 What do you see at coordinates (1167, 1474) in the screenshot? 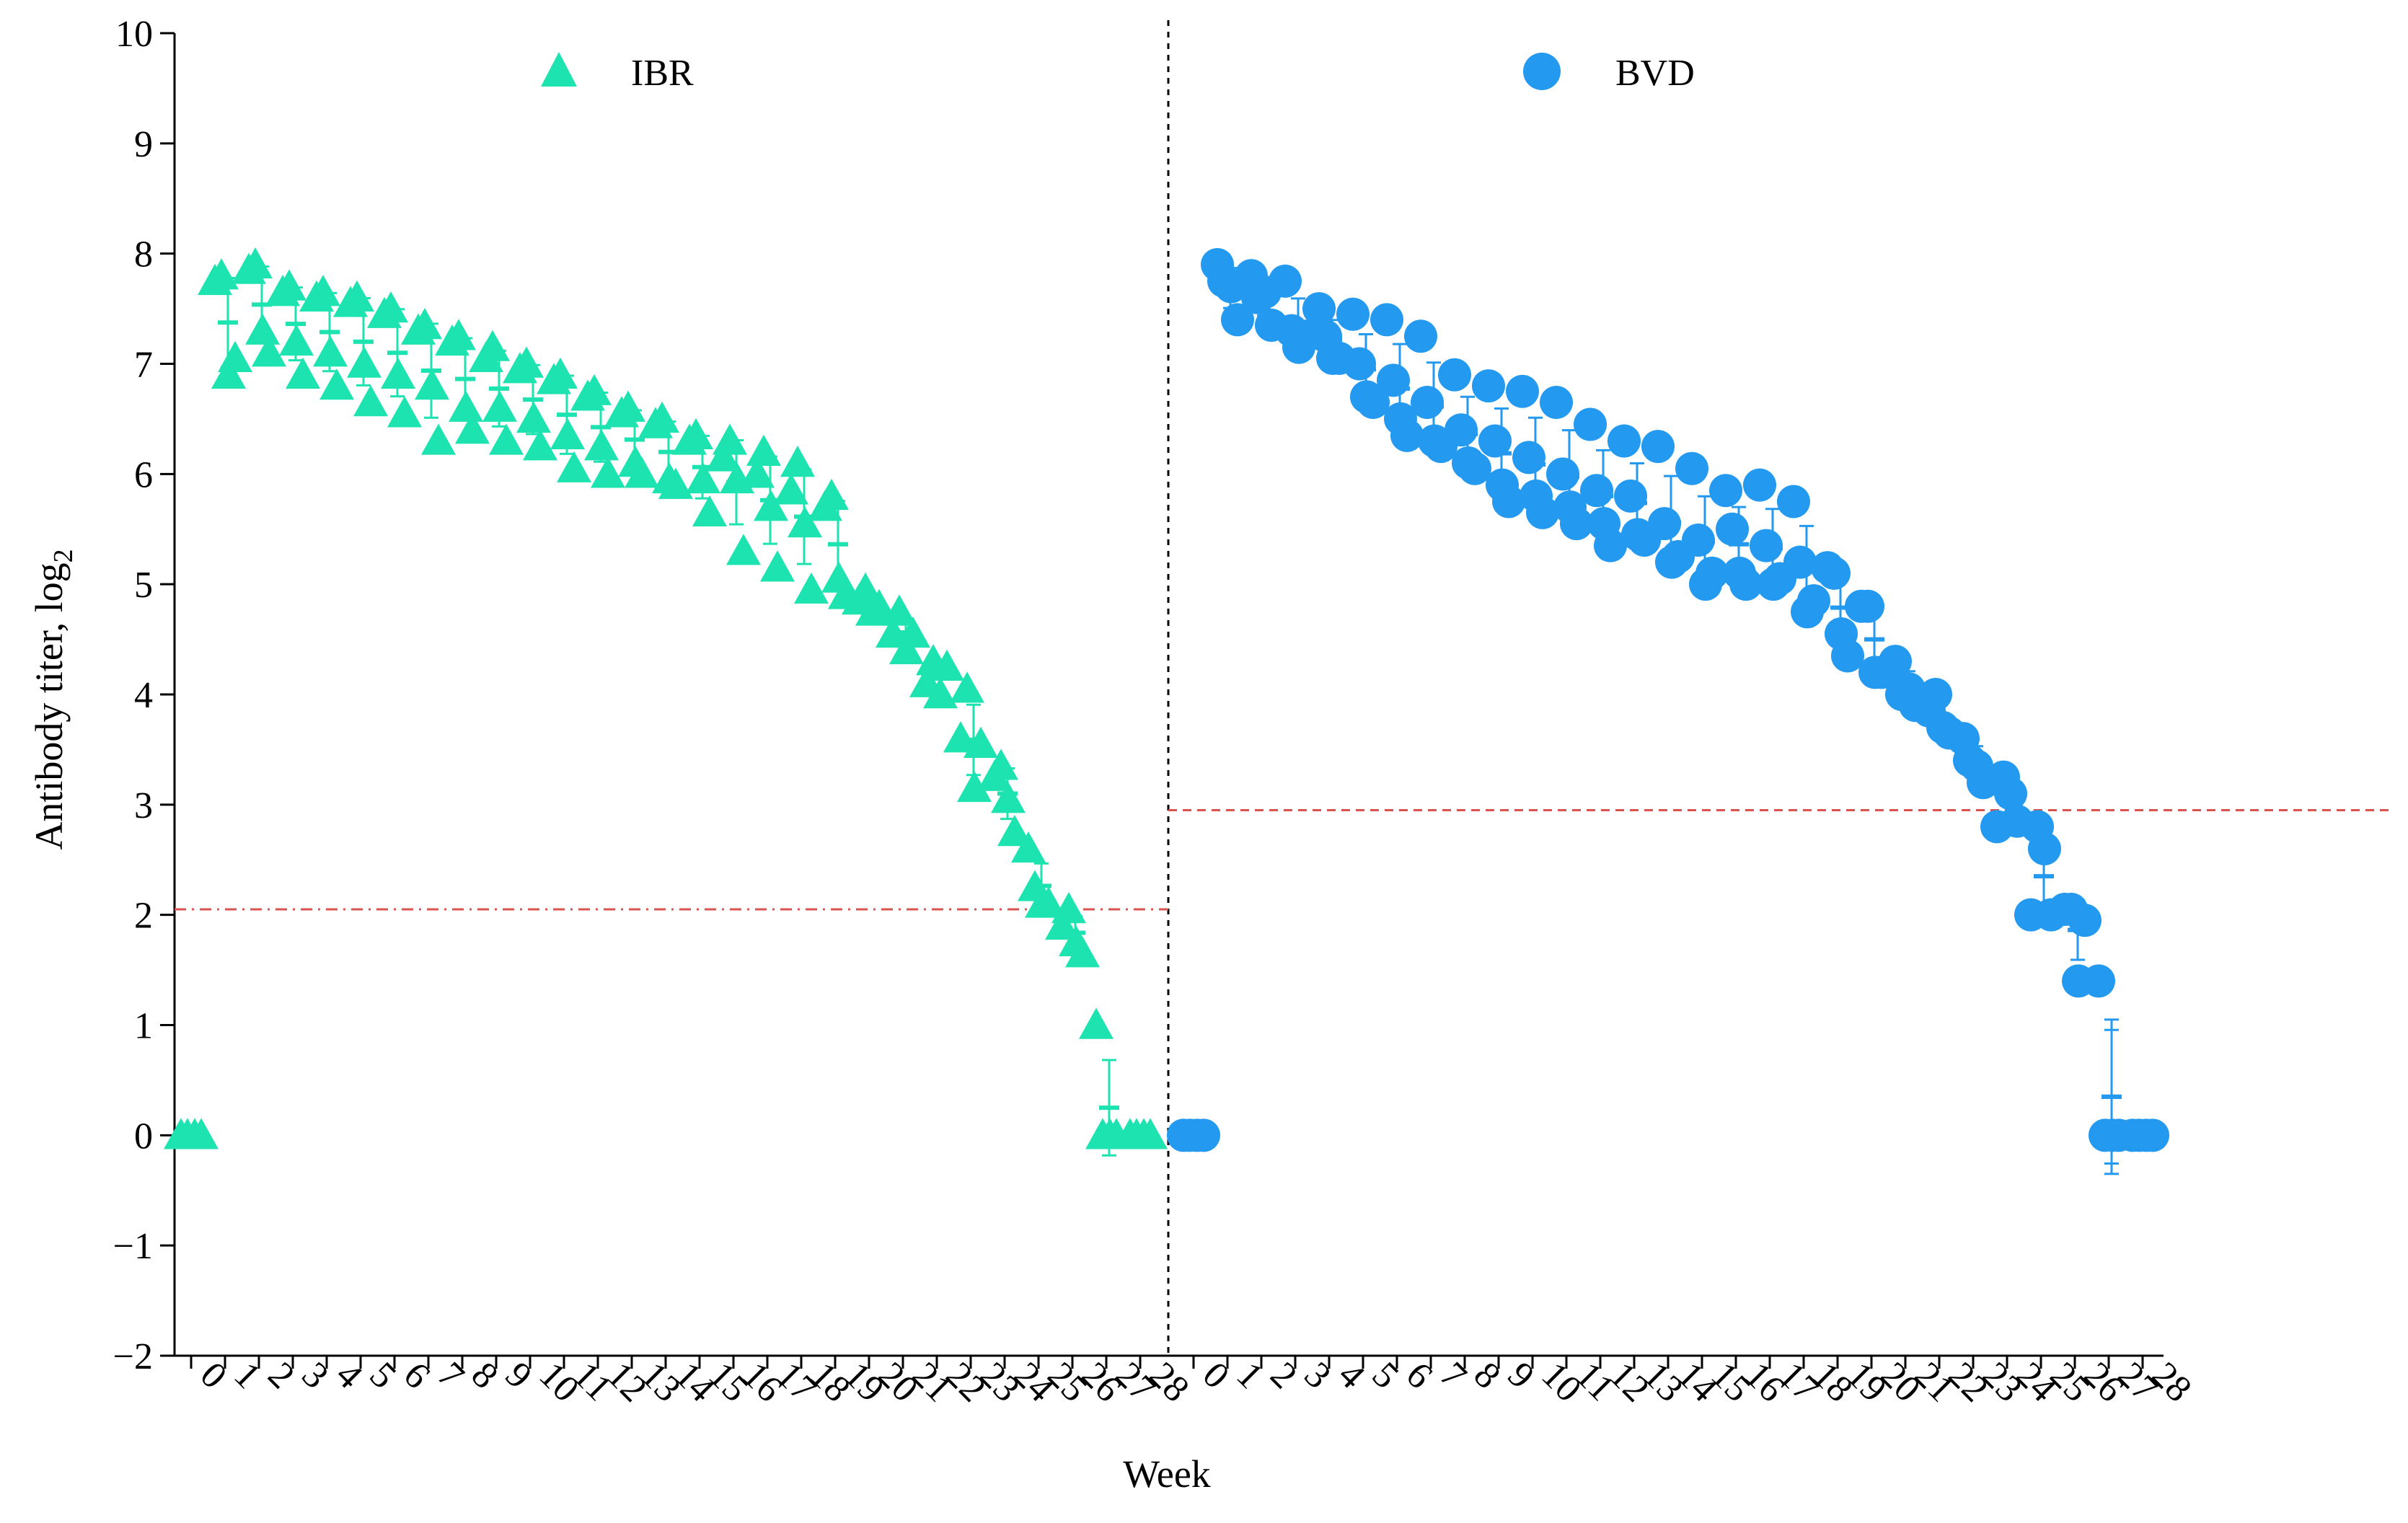
I see `x-axis-title: Week` at bounding box center [1167, 1474].